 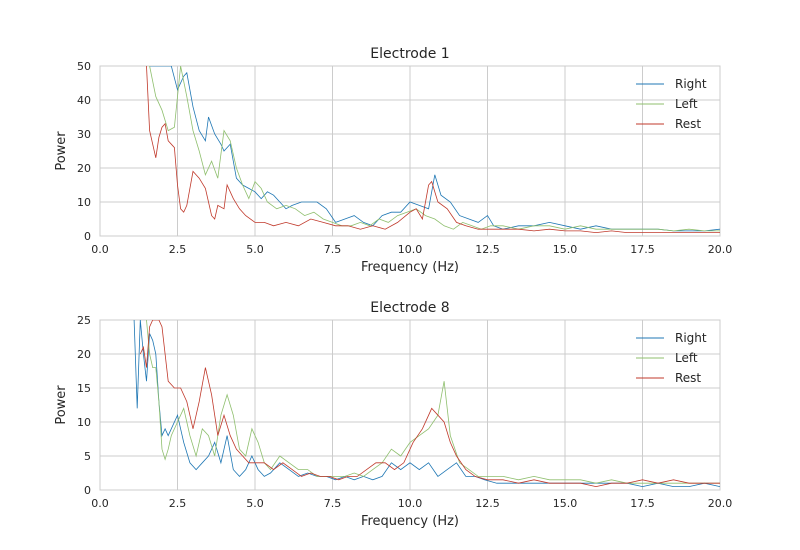 What do you see at coordinates (84, 100) in the screenshot?
I see `y-tick-label: 40` at bounding box center [84, 100].